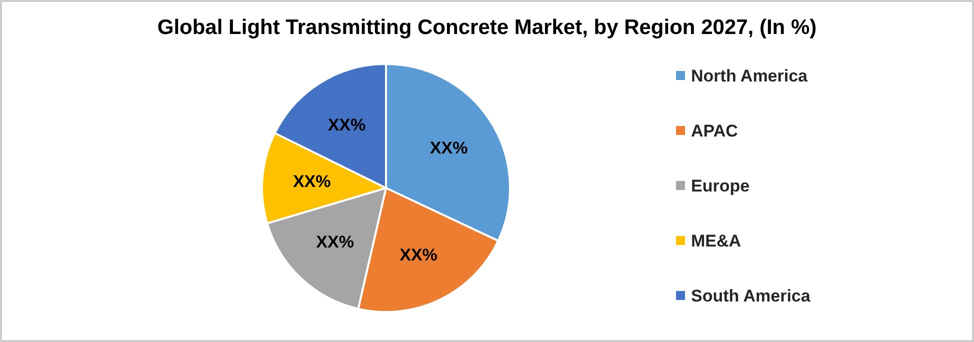 The height and width of the screenshot is (342, 974). I want to click on legend-label: APAC, so click(714, 131).